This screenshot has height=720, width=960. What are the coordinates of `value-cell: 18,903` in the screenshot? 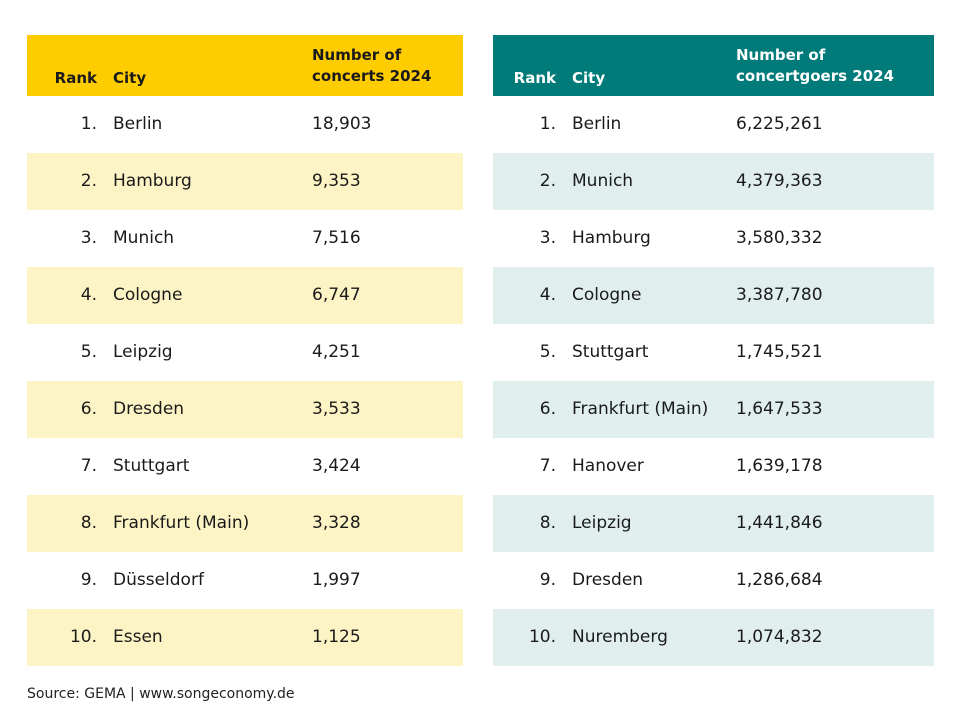 It's located at (342, 124).